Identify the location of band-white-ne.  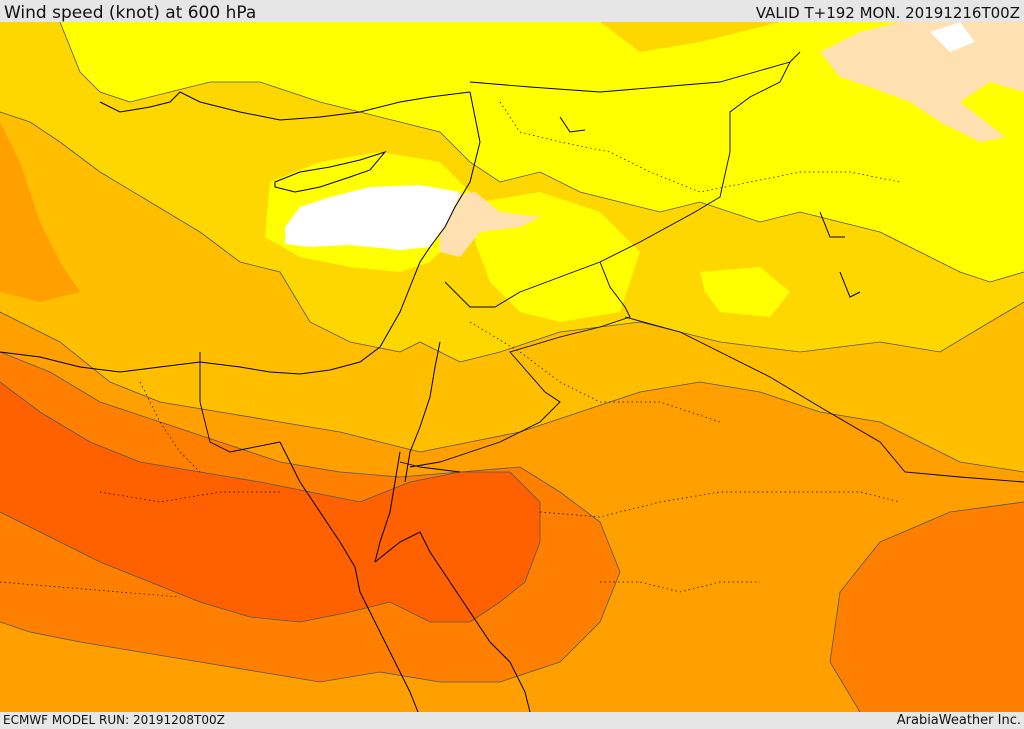
(952, 37).